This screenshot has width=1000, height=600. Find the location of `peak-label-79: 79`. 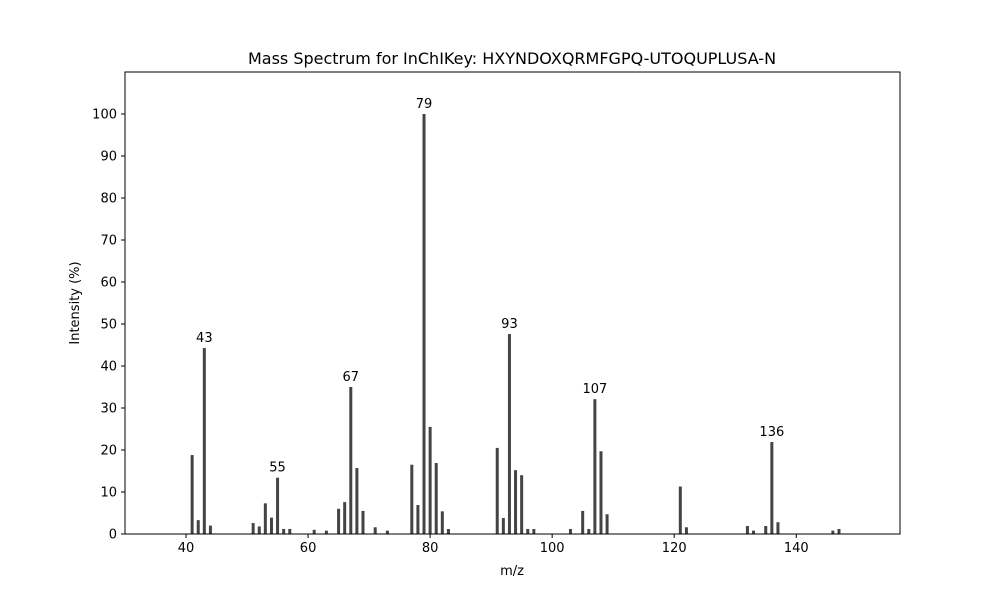

peak-label-79: 79 is located at coordinates (424, 104).